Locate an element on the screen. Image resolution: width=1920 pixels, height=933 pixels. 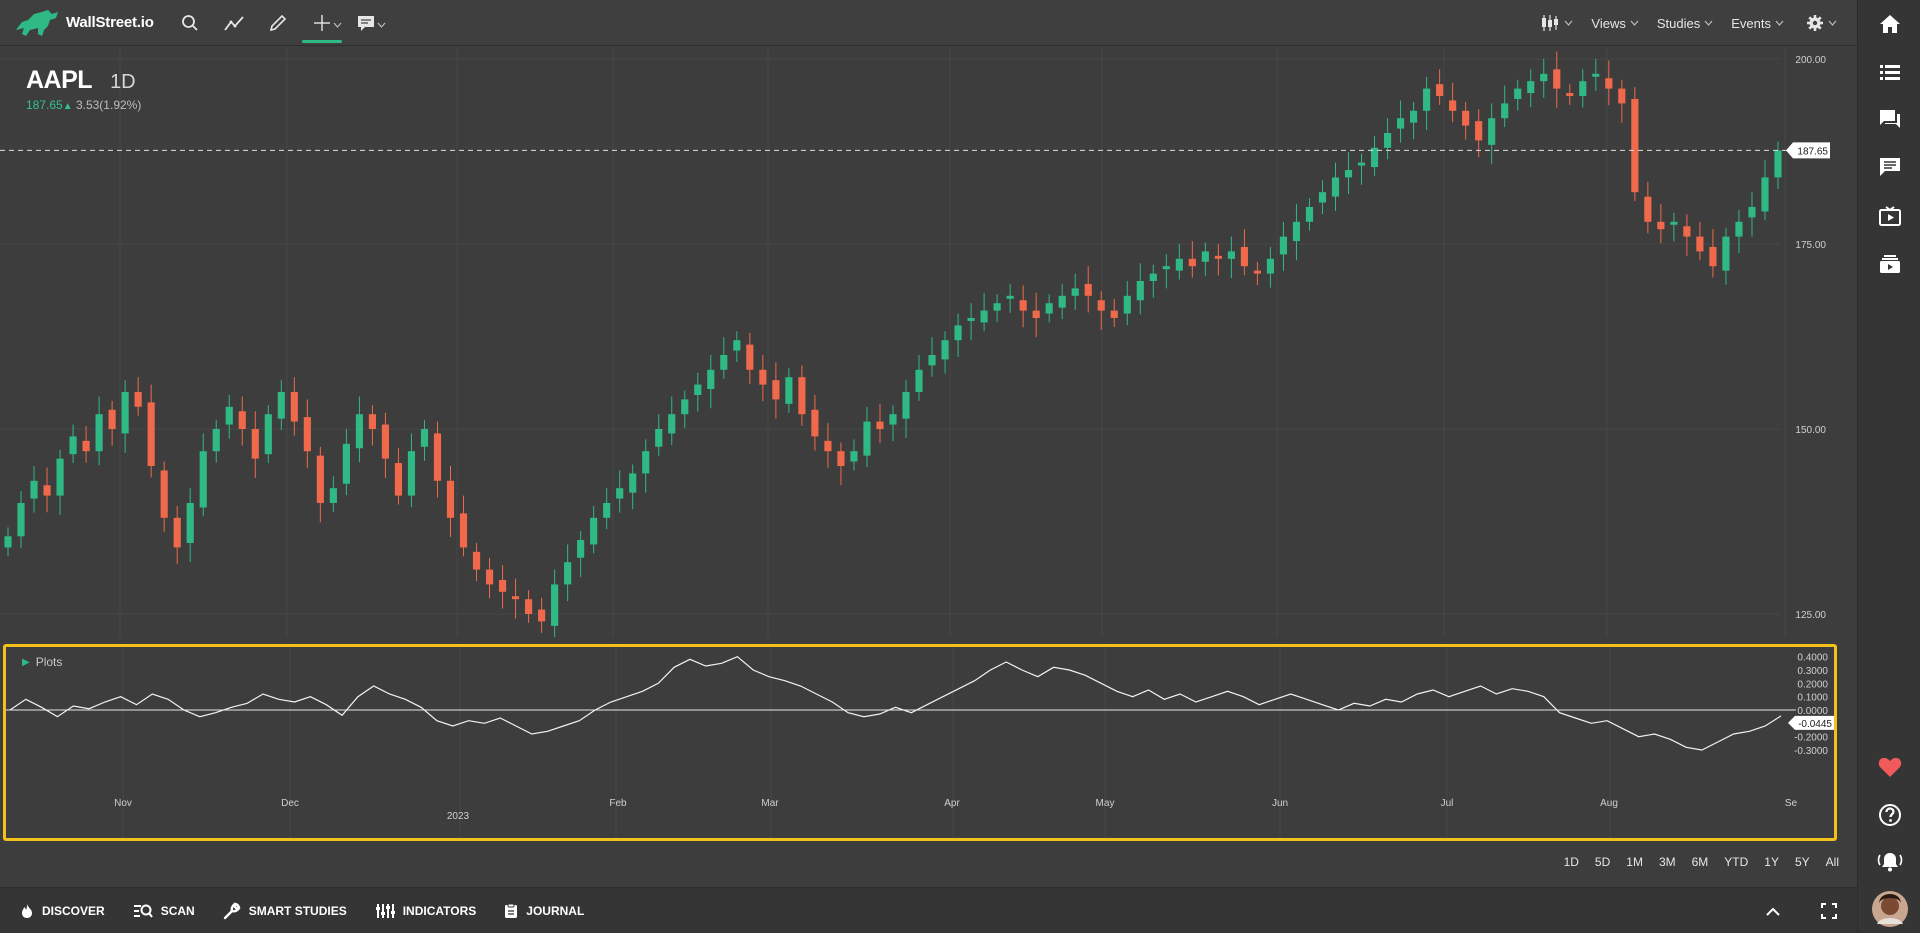
collapse-panel-button is located at coordinates (1773, 910).